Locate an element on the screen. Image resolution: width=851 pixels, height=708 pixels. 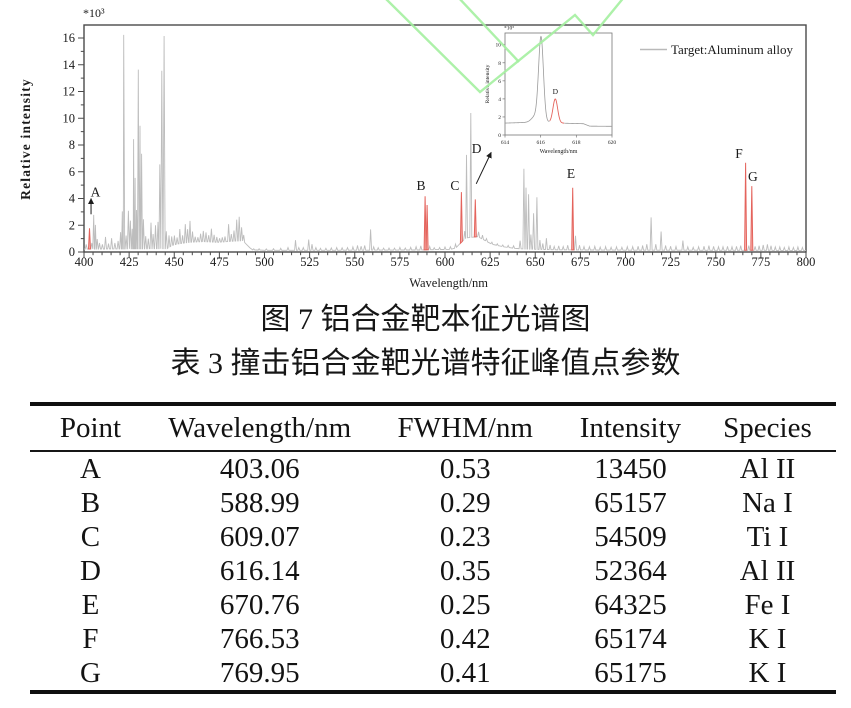
y-axis-tick-labels: 0 2 4 6 8 10 12 14 16 is located at coordinates (69, 145).